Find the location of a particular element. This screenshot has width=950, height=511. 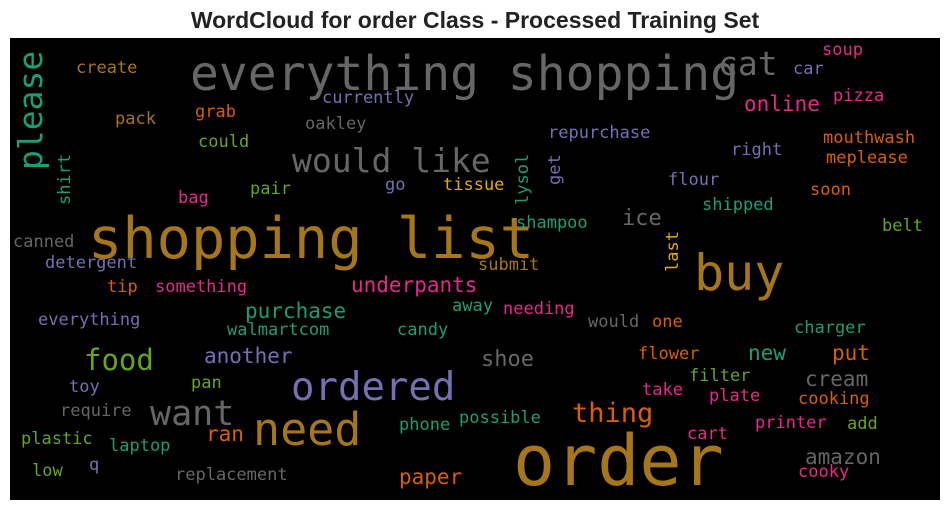

word: charger is located at coordinates (830, 328).